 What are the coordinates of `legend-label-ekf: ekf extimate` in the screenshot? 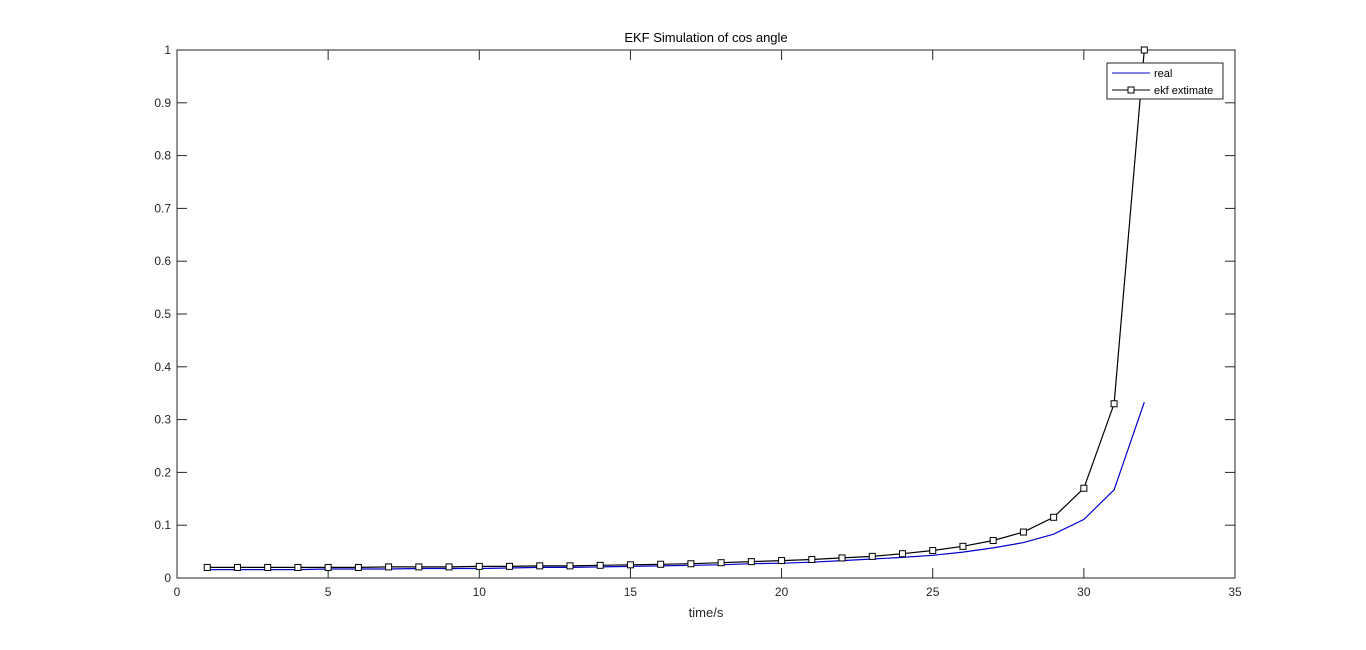 It's located at (1183, 91).